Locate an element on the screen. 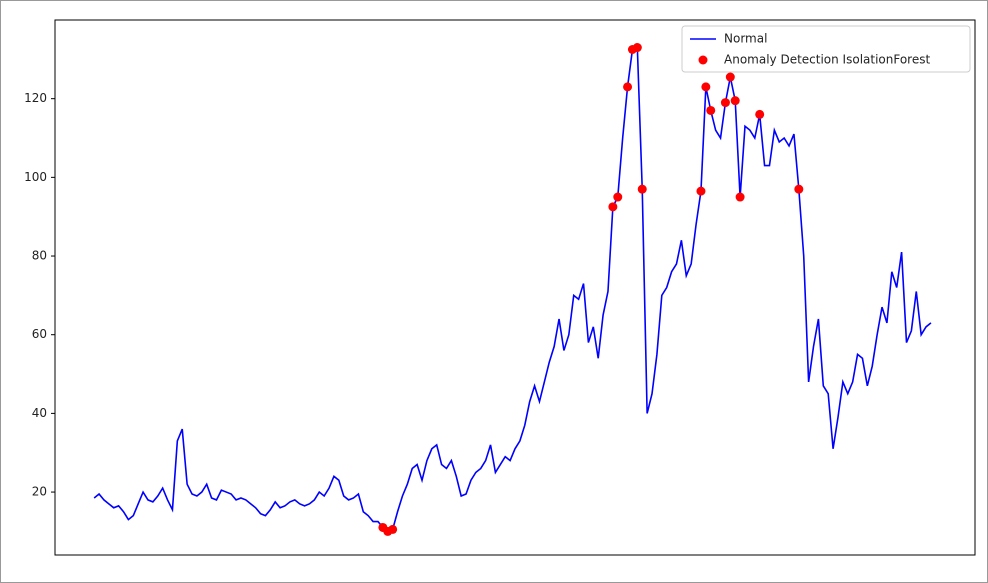 The image size is (988, 583). y-tick-label: 80 is located at coordinates (39, 256).